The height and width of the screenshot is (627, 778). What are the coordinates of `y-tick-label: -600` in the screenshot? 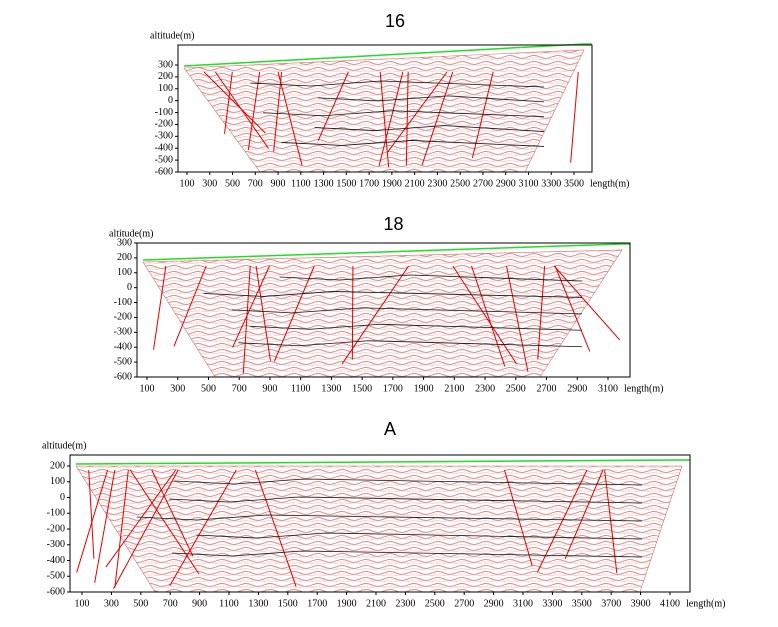 It's located at (56, 591).